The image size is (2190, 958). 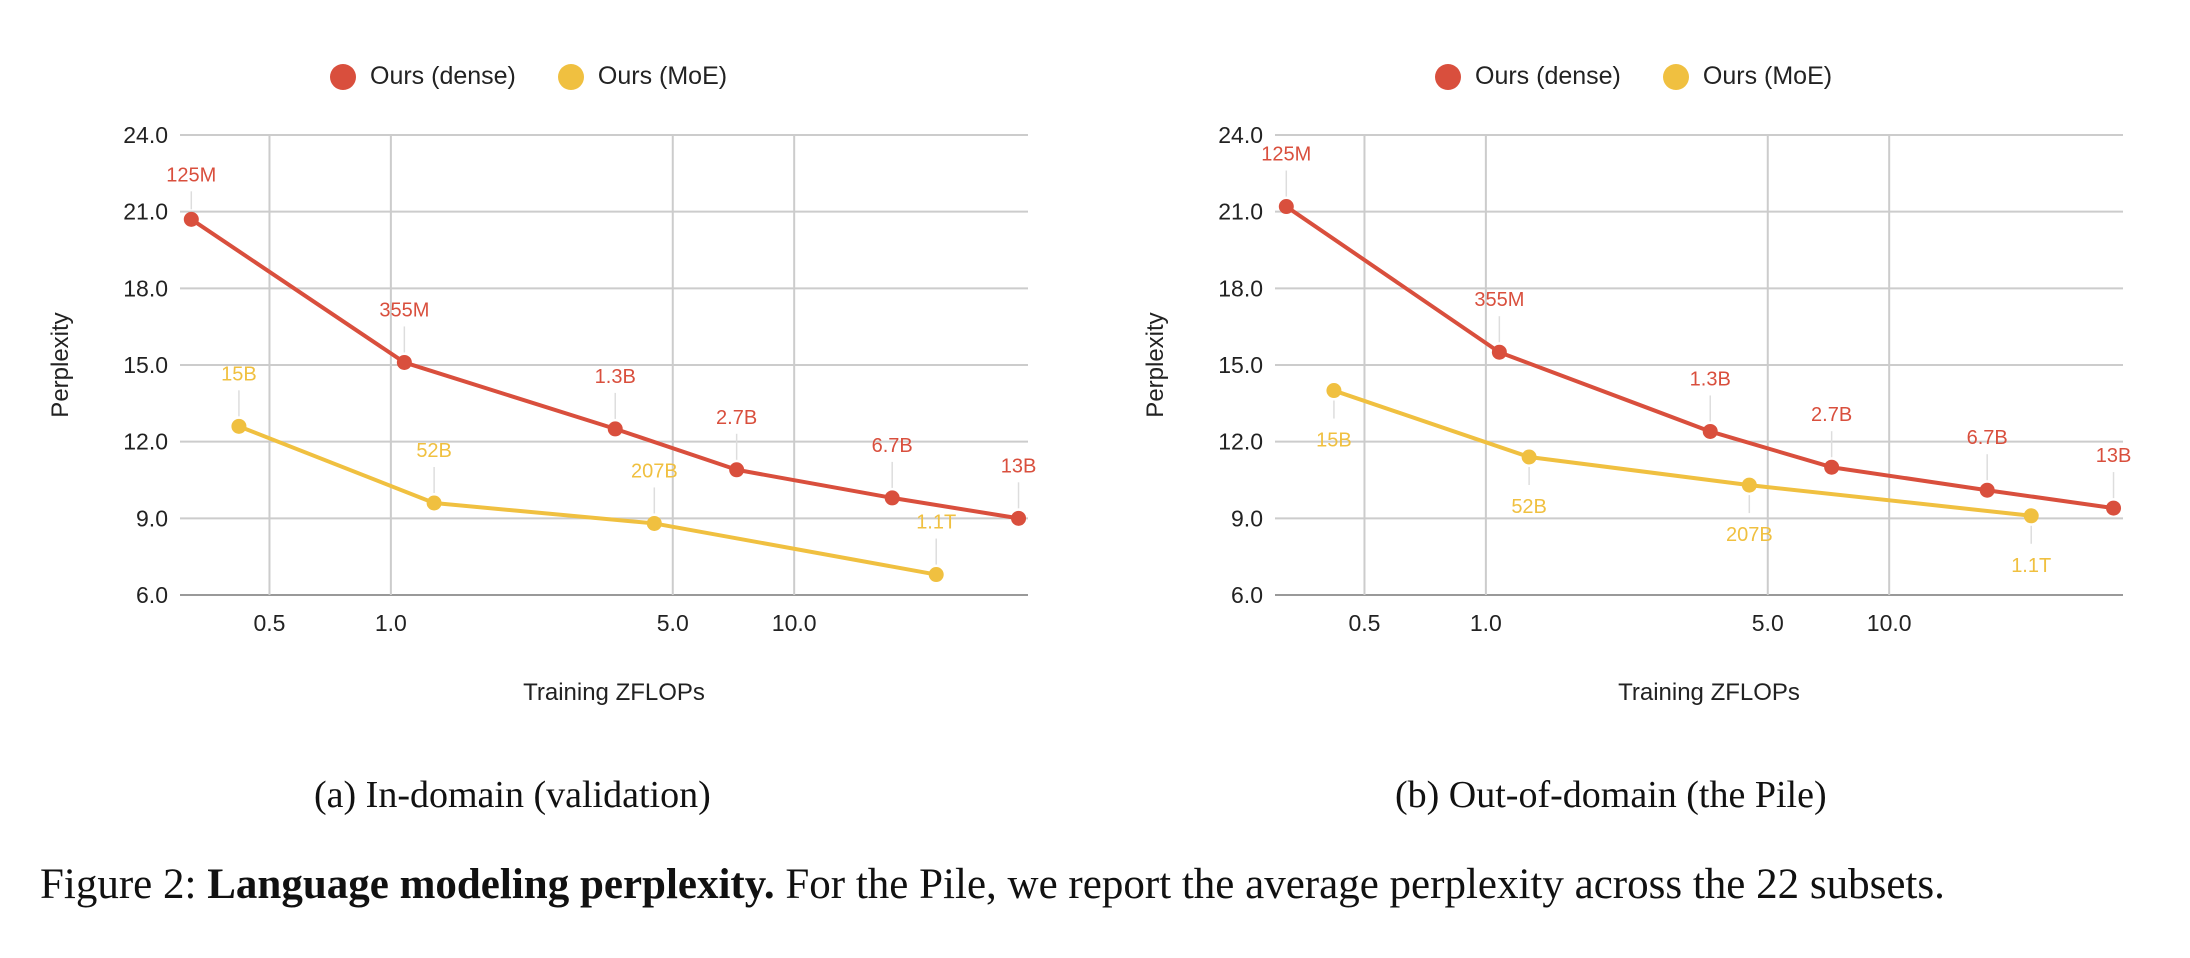 What do you see at coordinates (491, 884) in the screenshot?
I see `figure-caption-bold: Language modeling perplexity.` at bounding box center [491, 884].